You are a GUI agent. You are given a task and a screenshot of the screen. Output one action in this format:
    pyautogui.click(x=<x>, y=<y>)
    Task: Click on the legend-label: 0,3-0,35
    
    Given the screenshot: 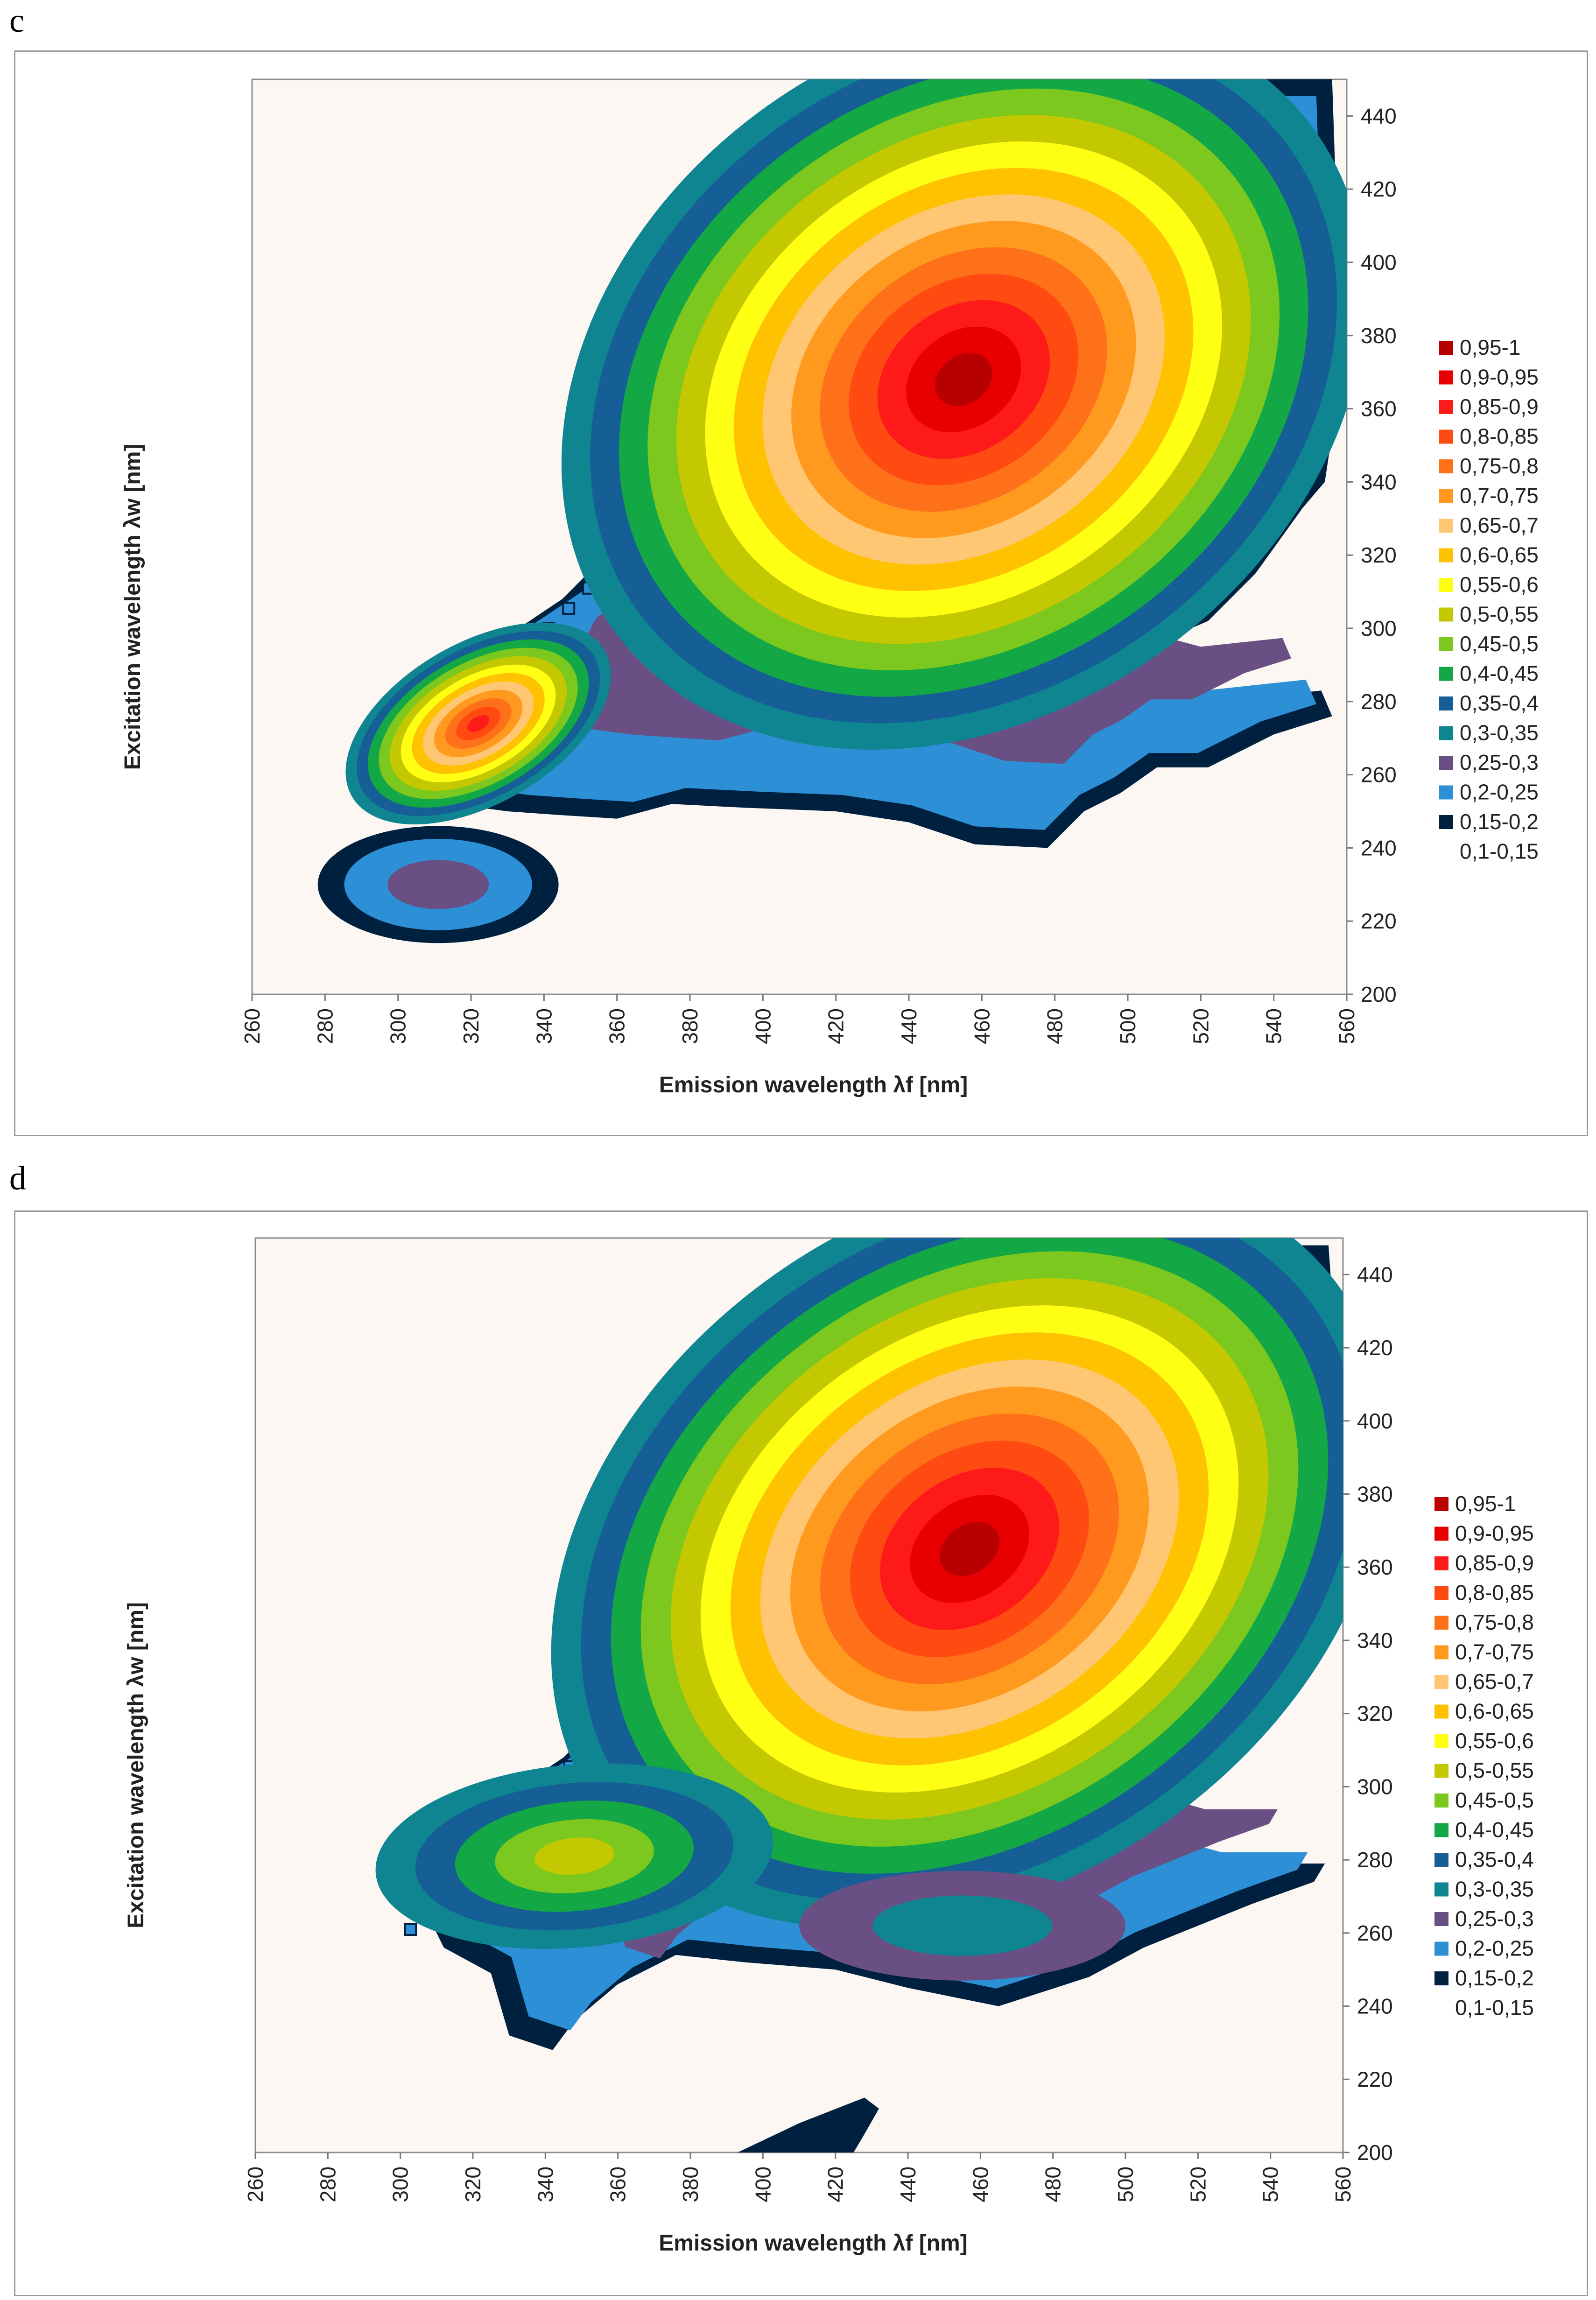 What is the action you would take?
    pyautogui.click(x=1495, y=1889)
    